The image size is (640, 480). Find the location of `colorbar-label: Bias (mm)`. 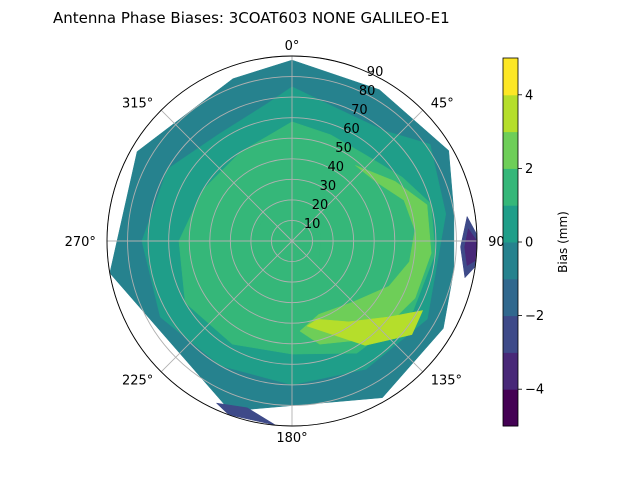

colorbar-label: Bias (mm) is located at coordinates (563, 242).